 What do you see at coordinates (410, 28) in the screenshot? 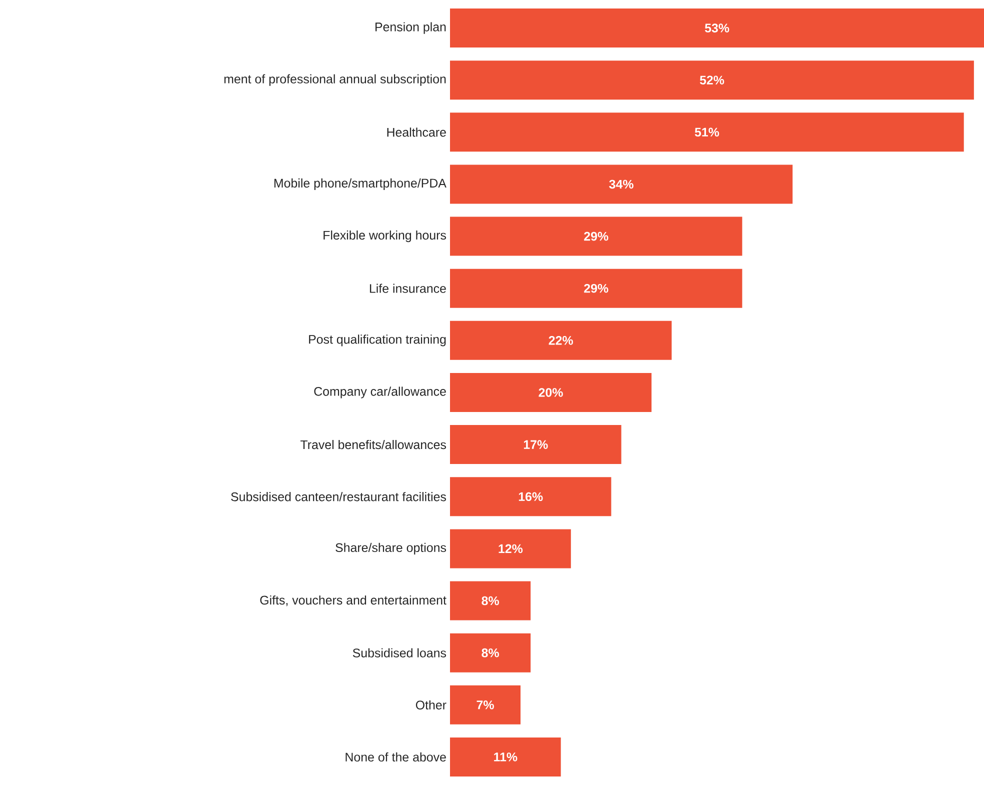
I see `y-tick-label: Pension plan` at bounding box center [410, 28].